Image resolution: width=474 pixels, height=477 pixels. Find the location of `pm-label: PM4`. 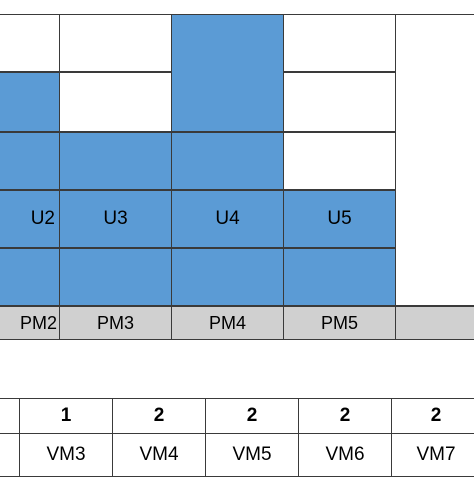

pm-label: PM4 is located at coordinates (227, 322).